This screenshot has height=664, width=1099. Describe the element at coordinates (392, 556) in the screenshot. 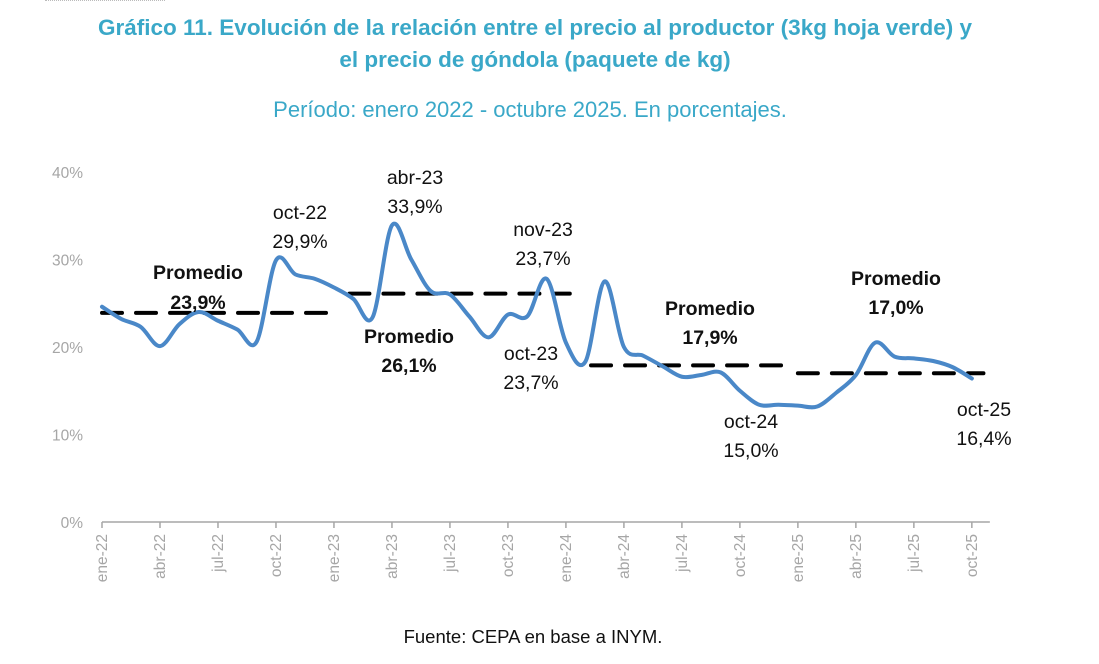

I see `x-tick-label: abr-23` at that location.